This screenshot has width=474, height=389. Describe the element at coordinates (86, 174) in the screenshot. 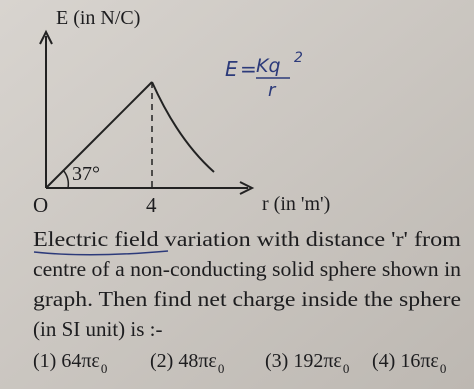

I see `angle-label: 37°` at that location.